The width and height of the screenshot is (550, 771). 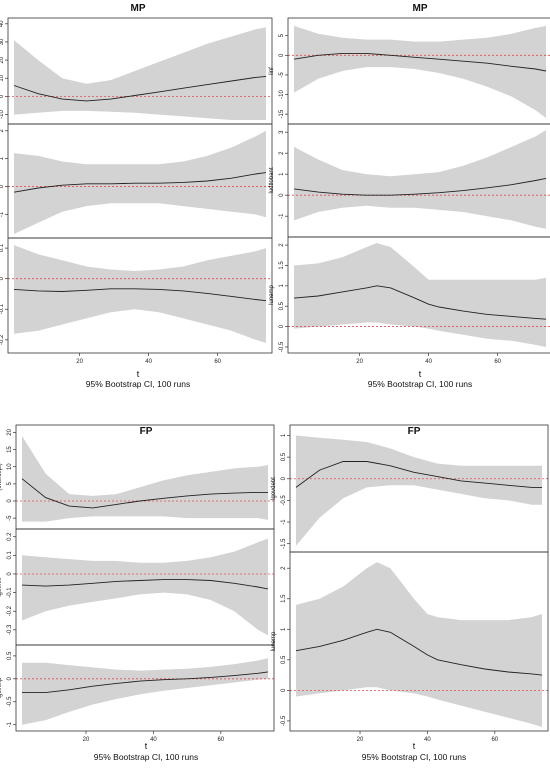 I want to click on y-tick-label: 40, so click(x=2, y=23).